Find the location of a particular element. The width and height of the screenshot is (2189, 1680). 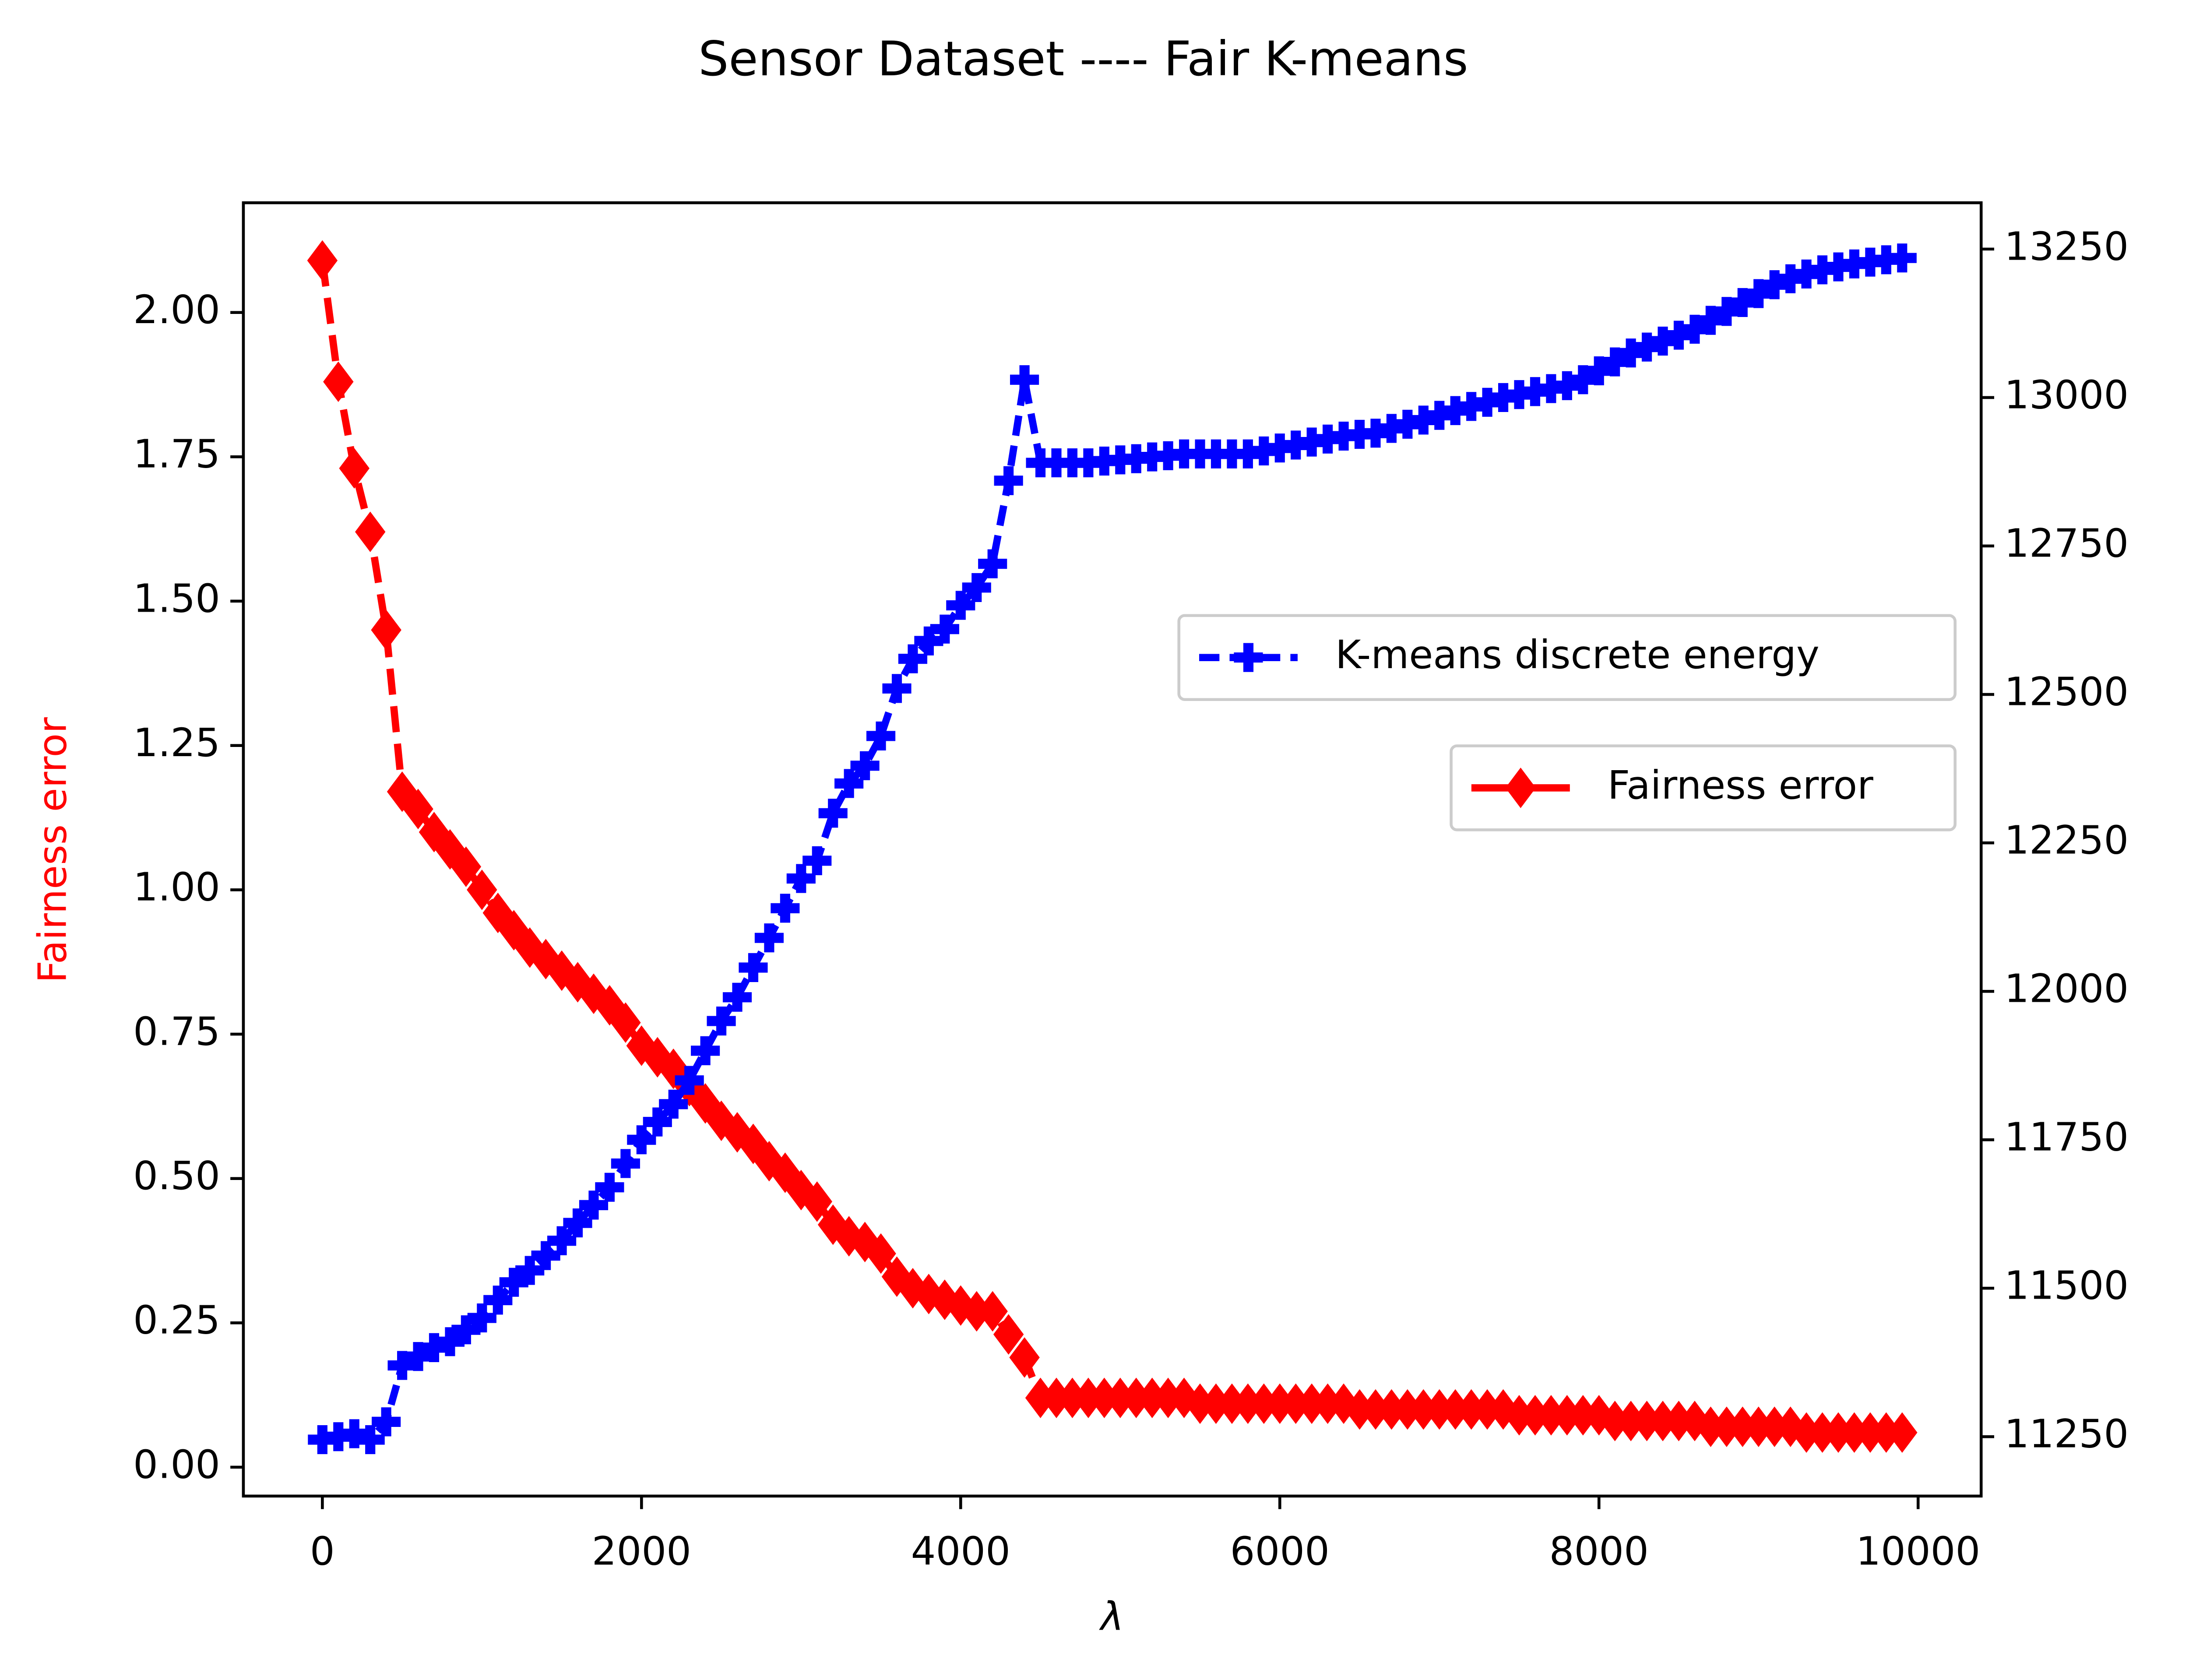

y2-tick-label: 11500 is located at coordinates (2067, 1286).